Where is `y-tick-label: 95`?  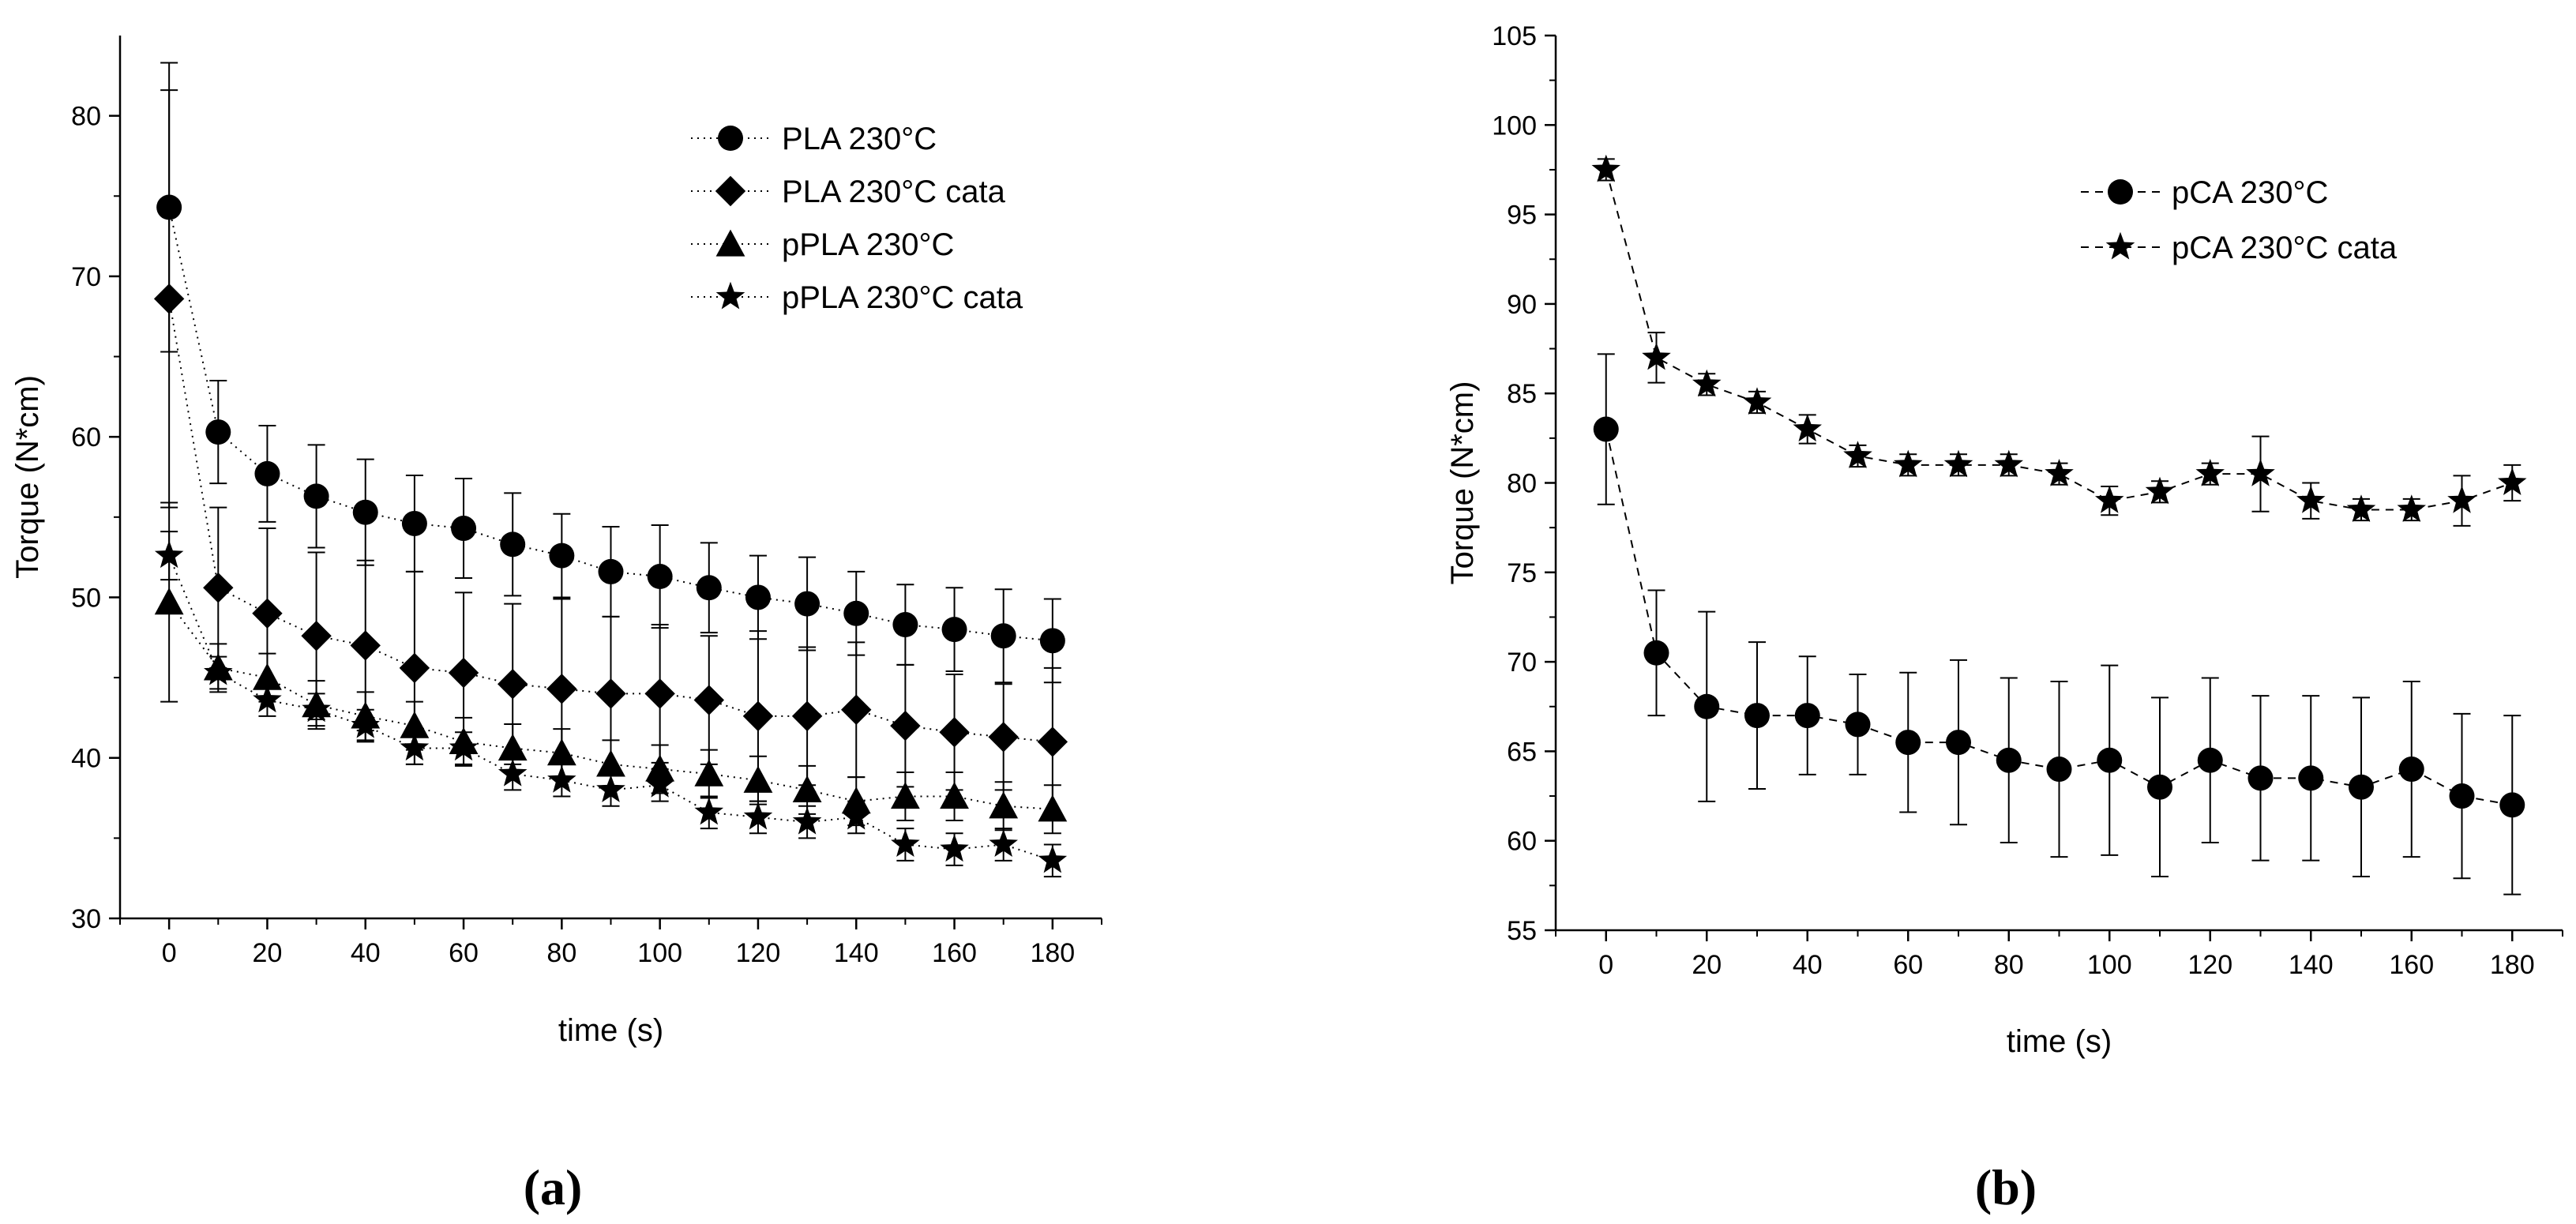
y-tick-label: 95 is located at coordinates (1522, 216).